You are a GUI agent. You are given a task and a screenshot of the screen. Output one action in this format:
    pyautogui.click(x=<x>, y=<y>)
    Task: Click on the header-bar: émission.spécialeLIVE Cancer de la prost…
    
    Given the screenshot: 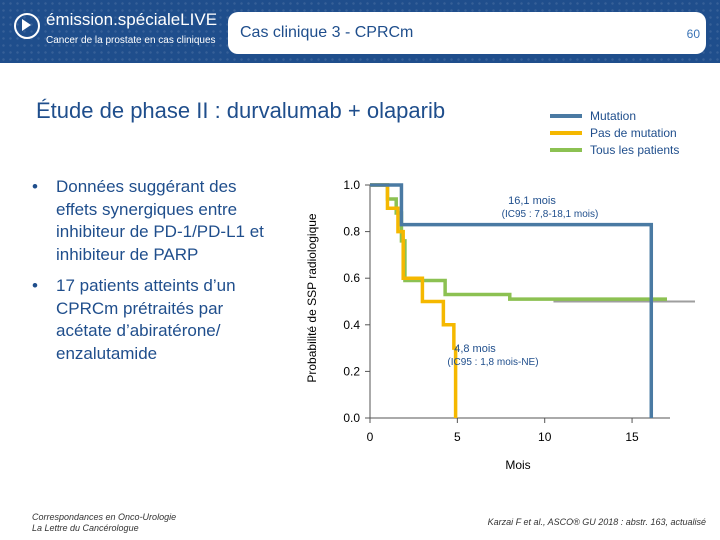 What is the action you would take?
    pyautogui.click(x=360, y=31)
    